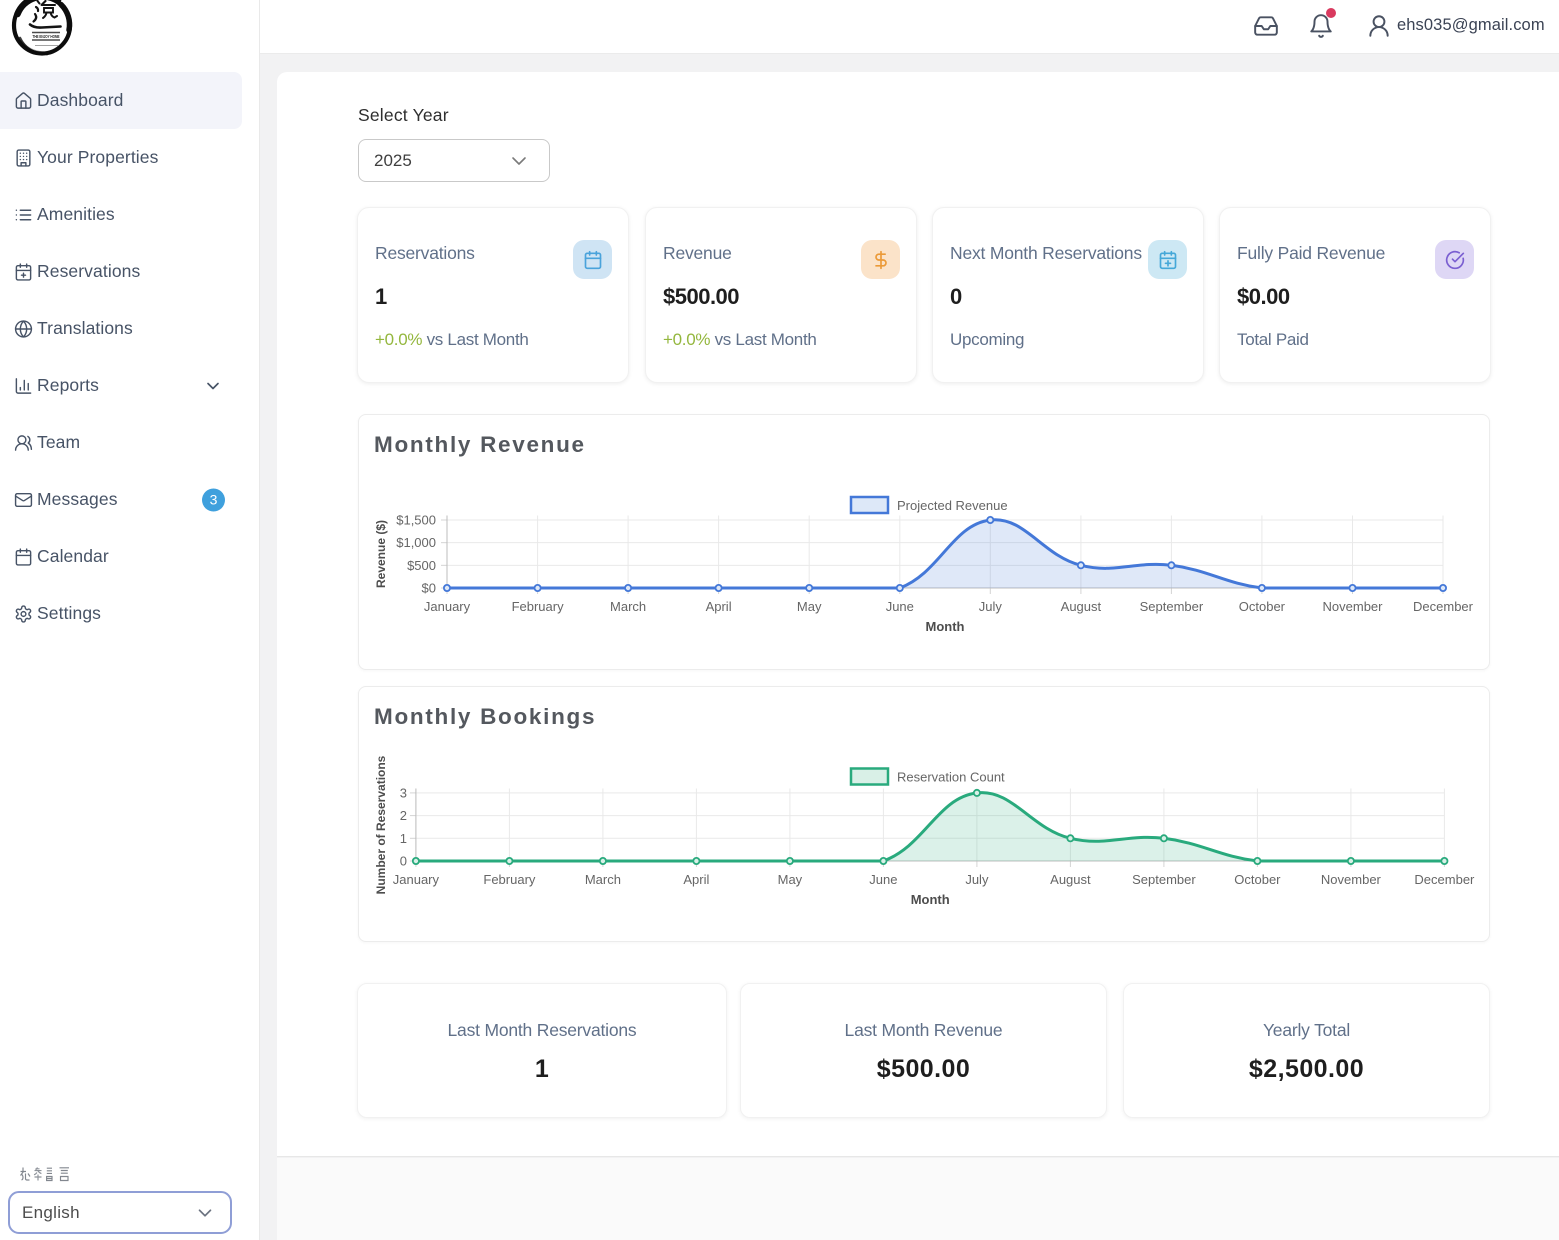  I want to click on svg-text: 2, so click(403, 815).